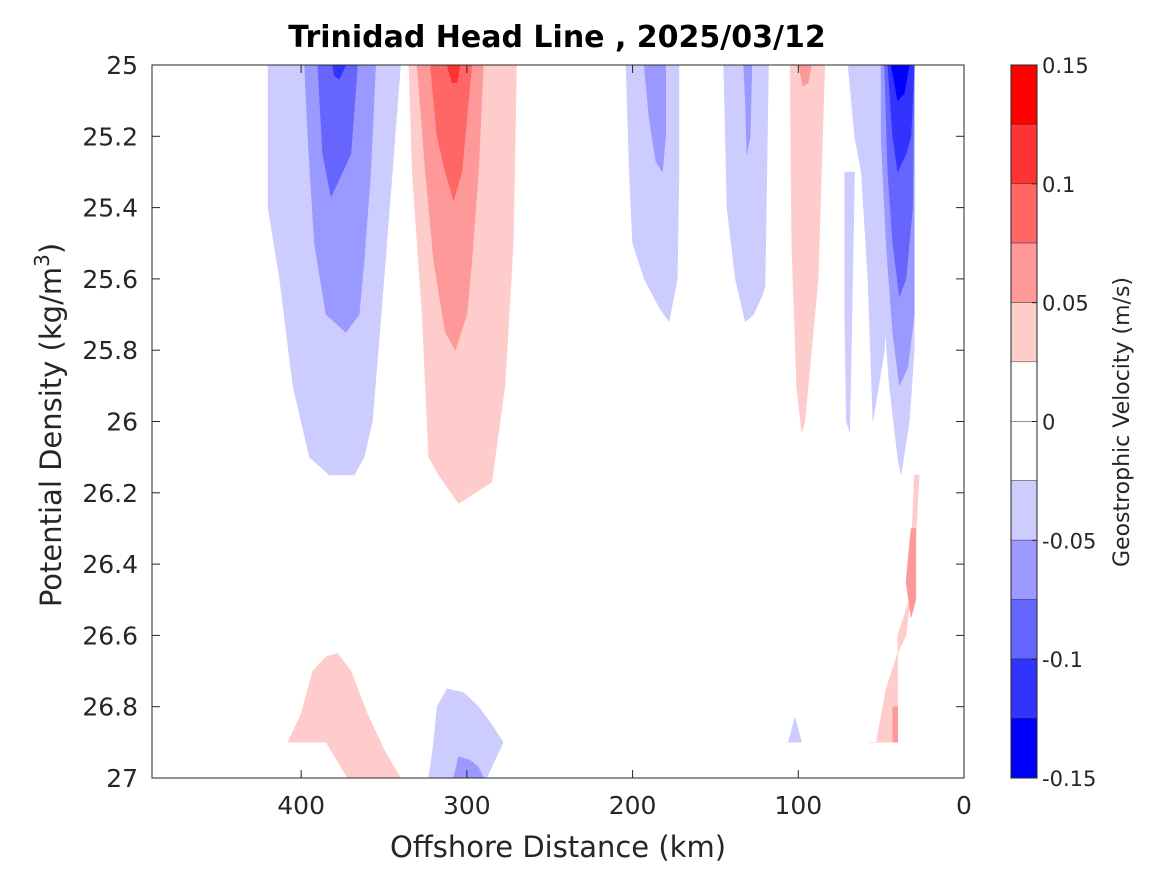  Describe the element at coordinates (895, 724) in the screenshot. I see `contour-region-deep-coastal-positive-l3` at that location.